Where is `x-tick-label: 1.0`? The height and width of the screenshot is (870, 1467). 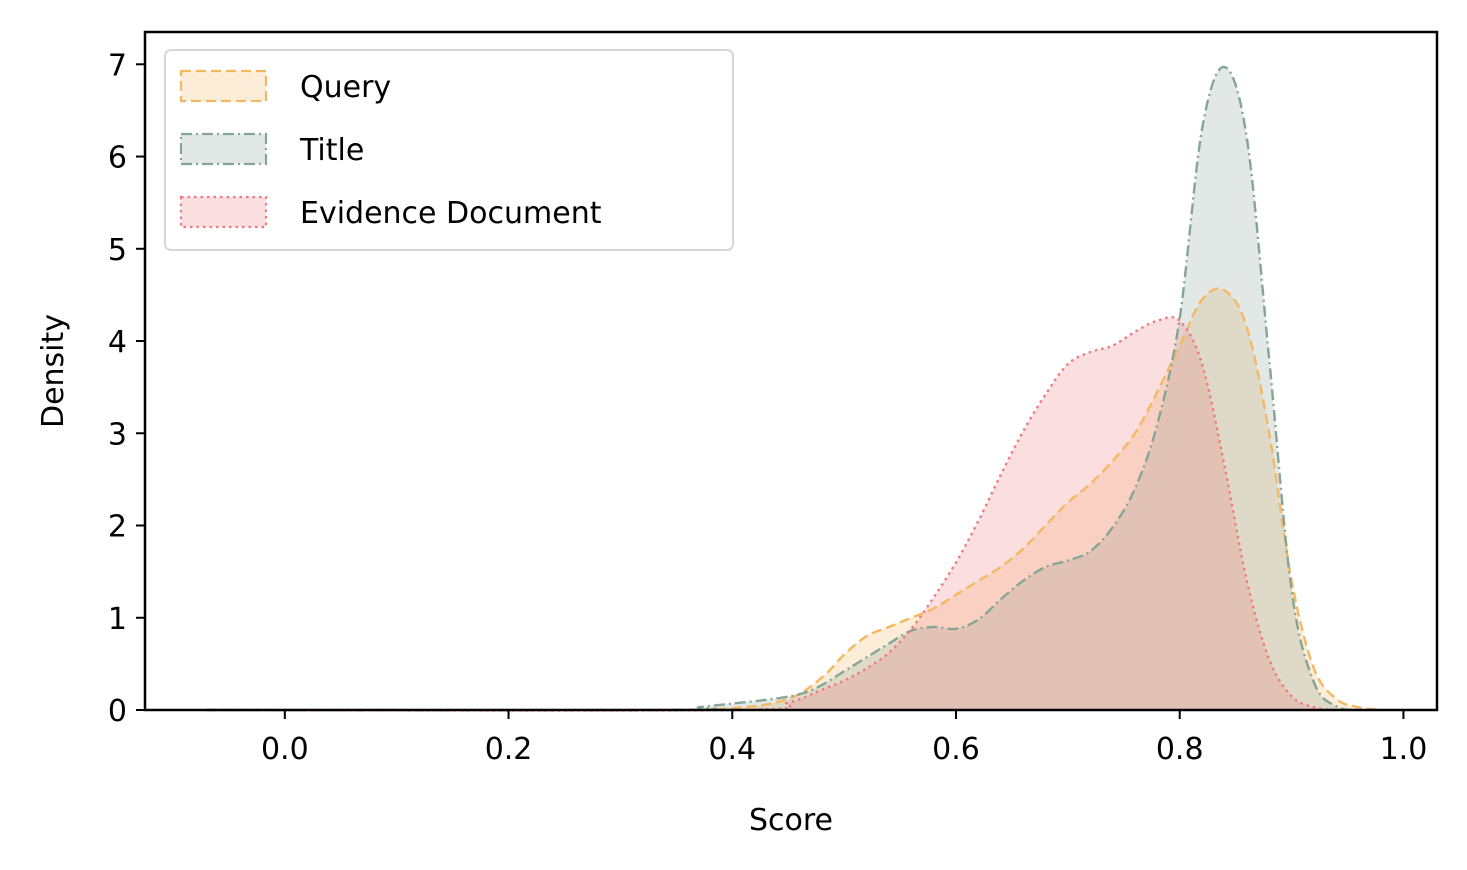 x-tick-label: 1.0 is located at coordinates (1404, 749).